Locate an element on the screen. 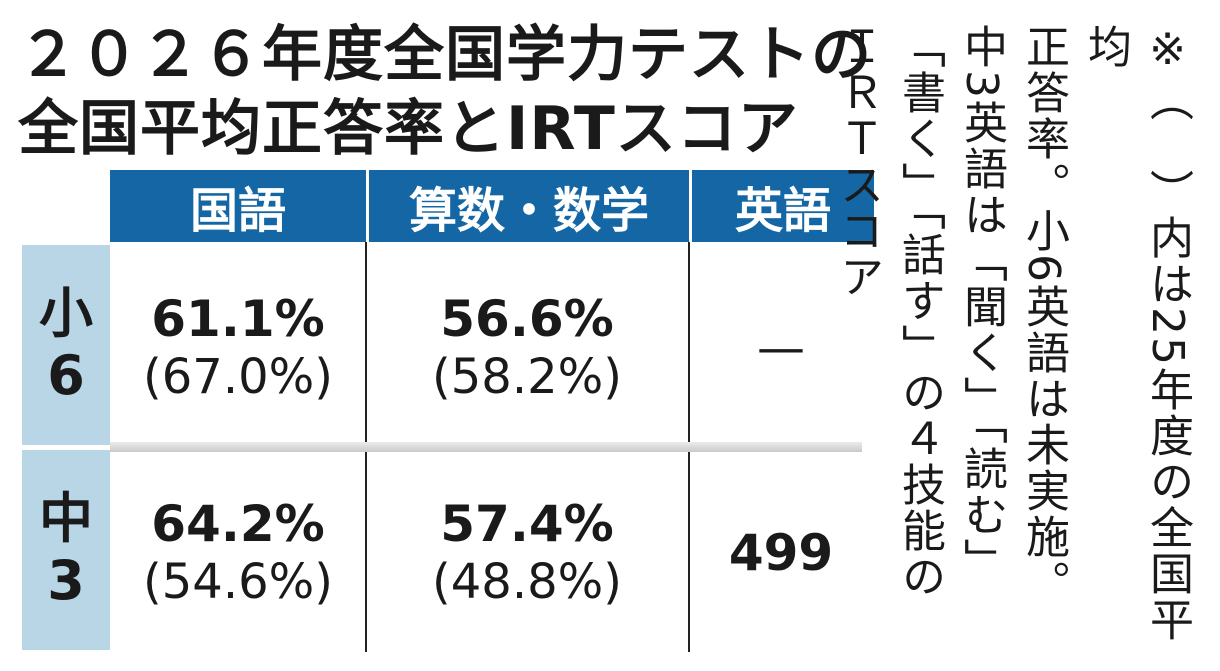  cell-elementary-math: 56.6% (58.2%) is located at coordinates (527, 347).